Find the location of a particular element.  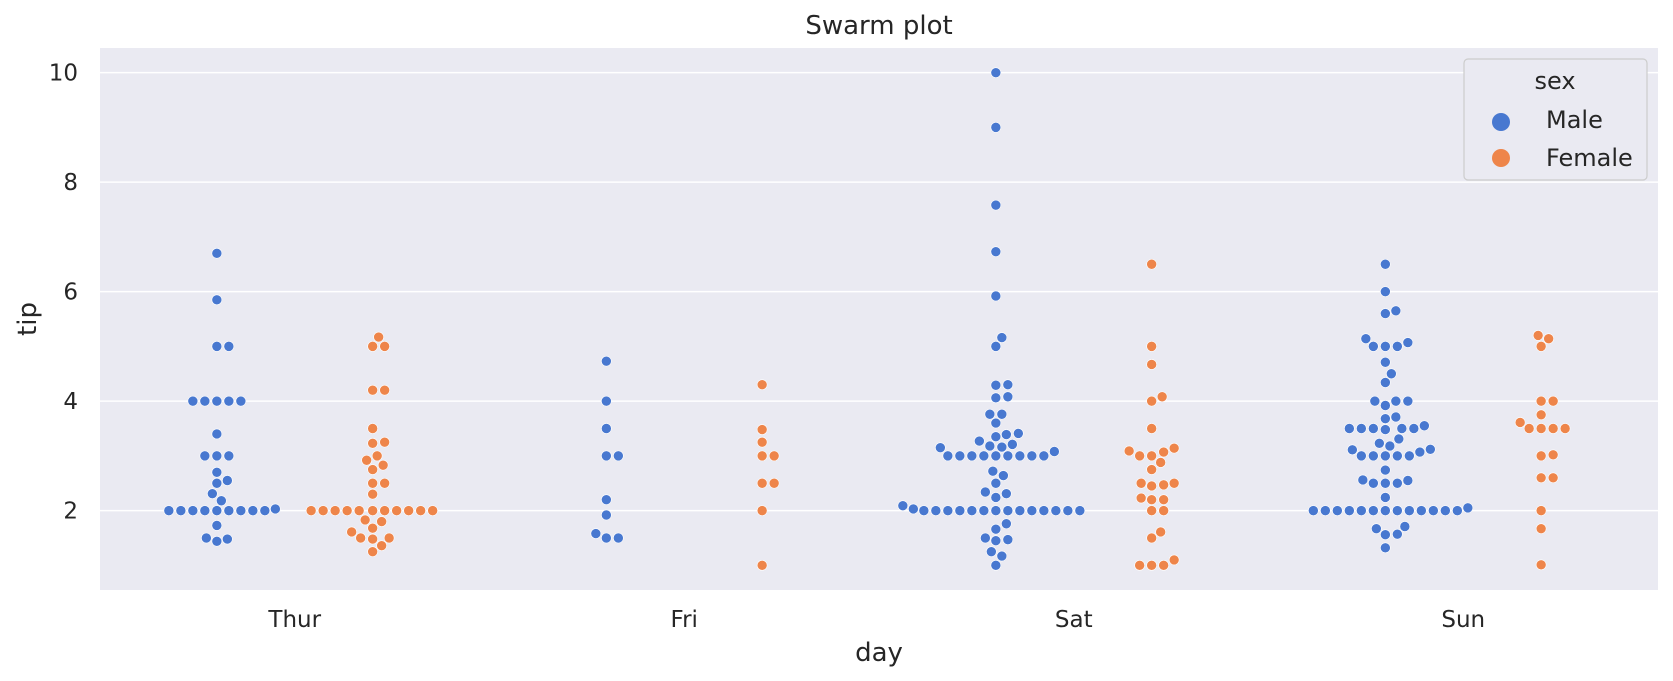

y-tick-labels: 2 4 6 8 10 is located at coordinates (63, 293).